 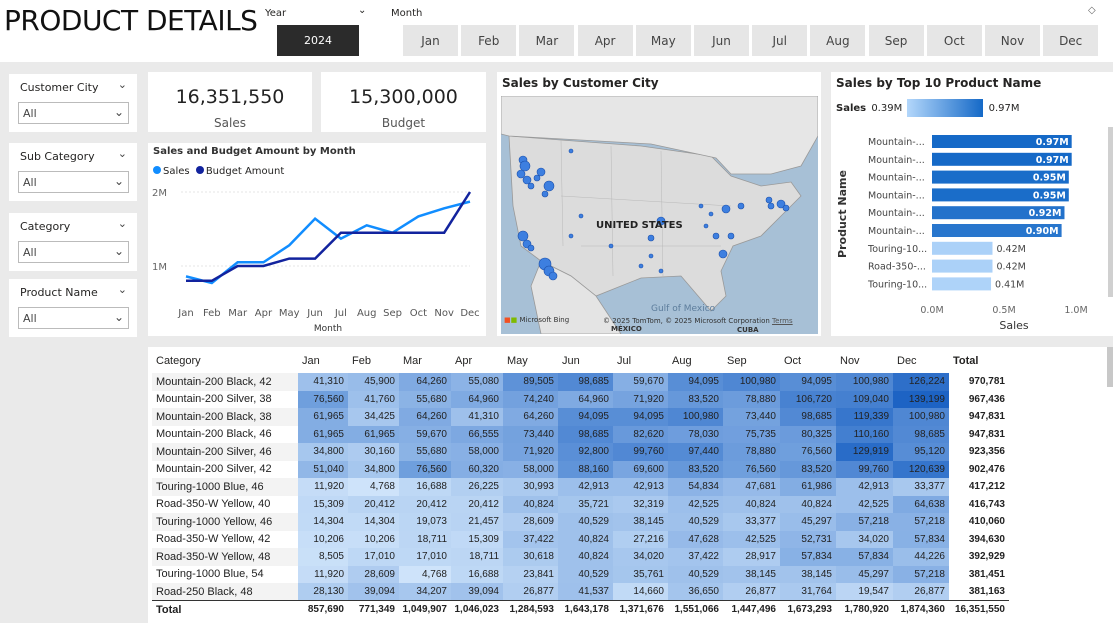 What do you see at coordinates (178, 361) in the screenshot?
I see `column-header: Category` at bounding box center [178, 361].